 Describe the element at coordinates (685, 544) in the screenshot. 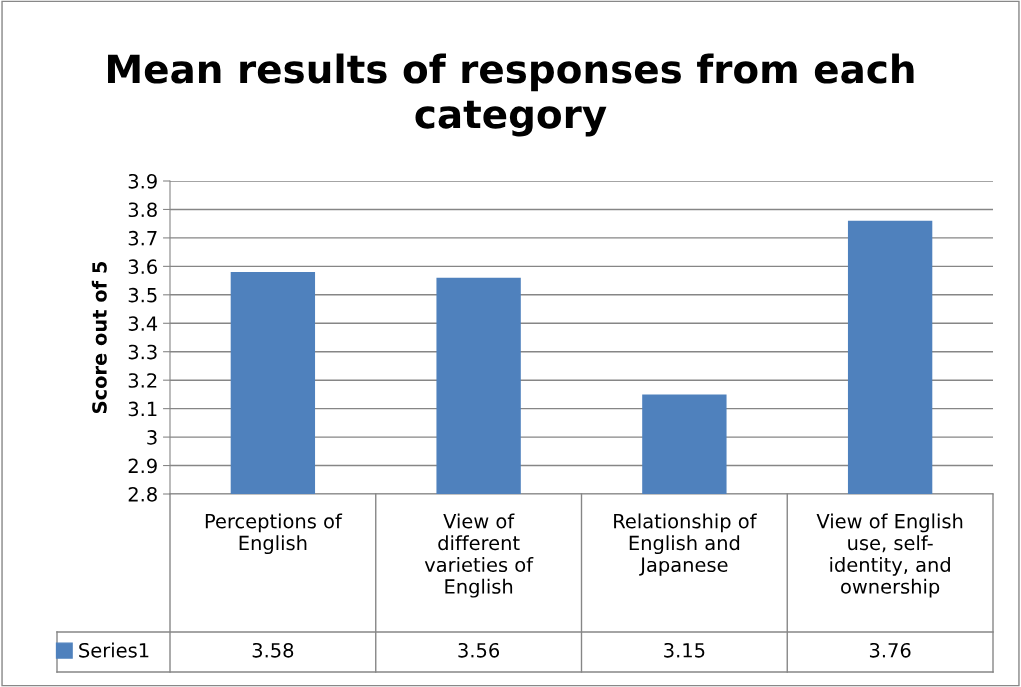

I see `x-tick-label: Relationship of English and Japanese` at that location.